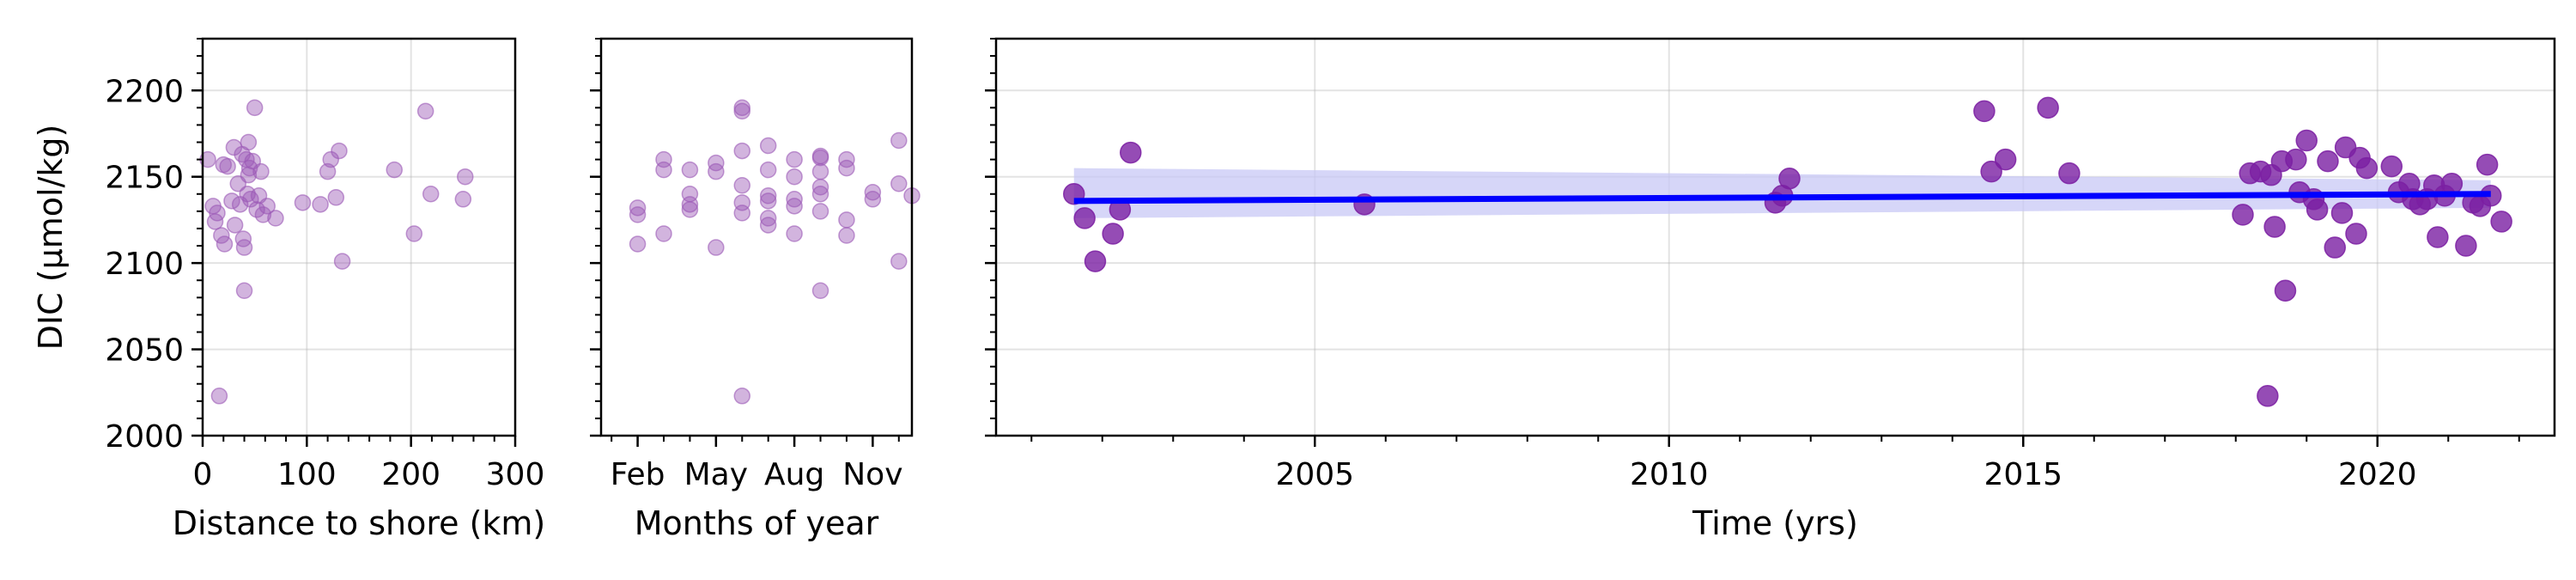 The width and height of the screenshot is (2576, 580). What do you see at coordinates (144, 178) in the screenshot?
I see `y-tick-label-3: 2150` at bounding box center [144, 178].